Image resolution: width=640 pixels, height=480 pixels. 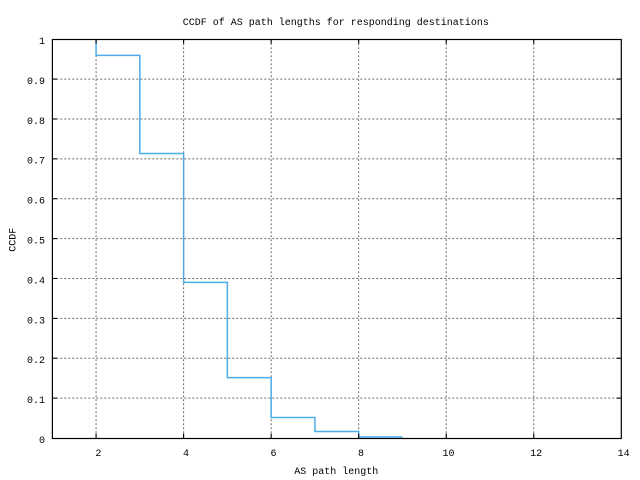 I want to click on svg-text: 0.5, so click(x=36, y=242).